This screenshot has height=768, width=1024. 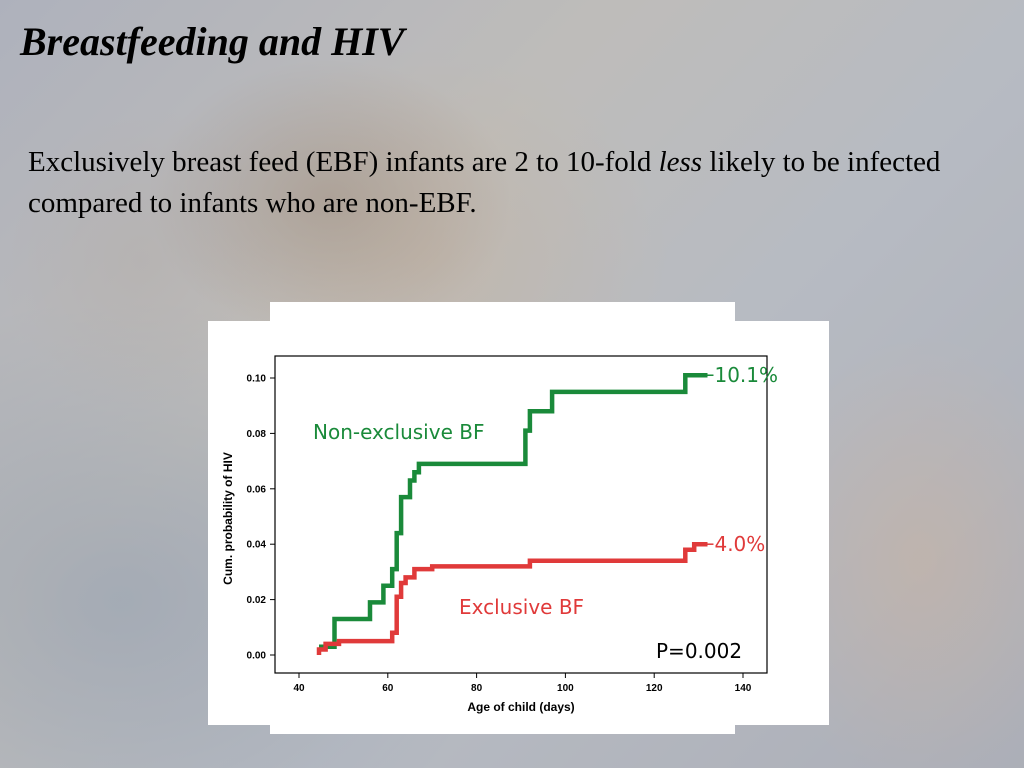 I want to click on y-tick-label: 0.04, so click(x=257, y=545).